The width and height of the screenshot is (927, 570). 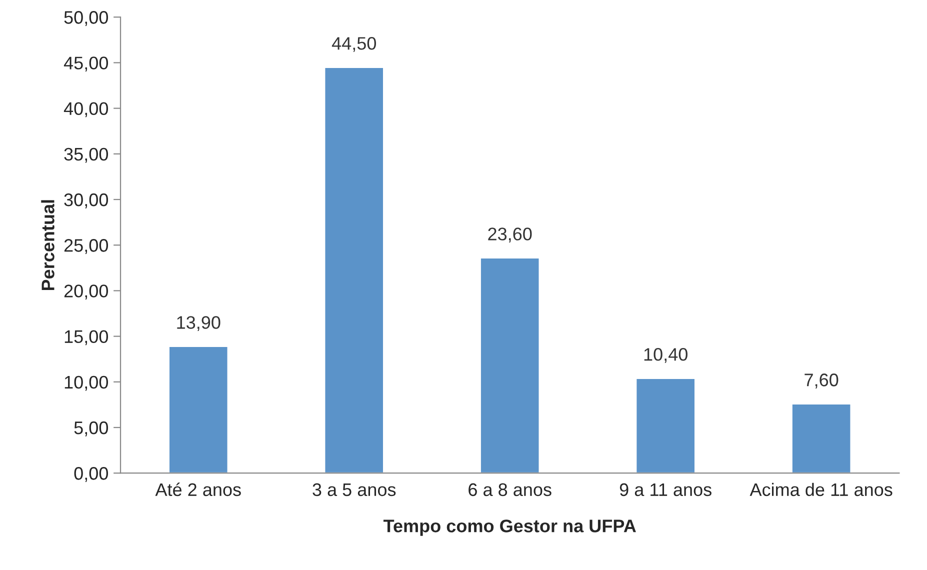 I want to click on x-tick-label: Até 2 anos, so click(x=198, y=489).